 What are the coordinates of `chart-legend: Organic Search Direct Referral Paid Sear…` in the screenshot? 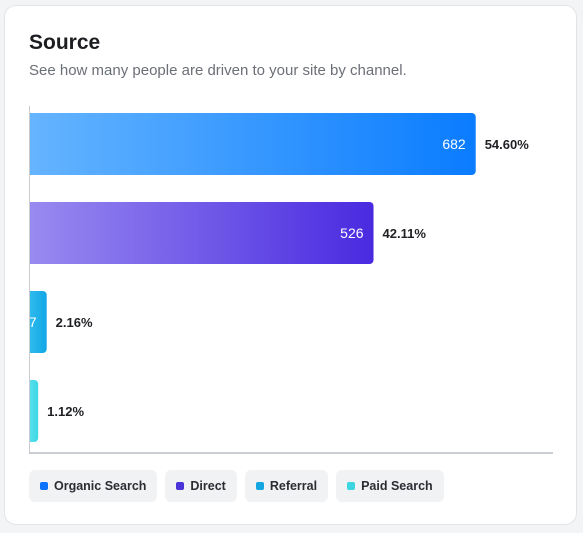 It's located at (236, 486).